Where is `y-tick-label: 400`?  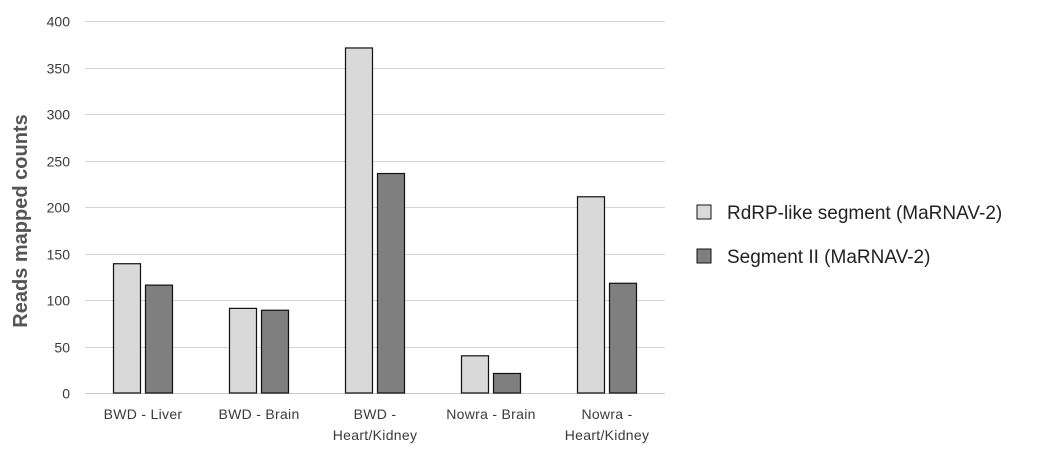
y-tick-label: 400 is located at coordinates (59, 22).